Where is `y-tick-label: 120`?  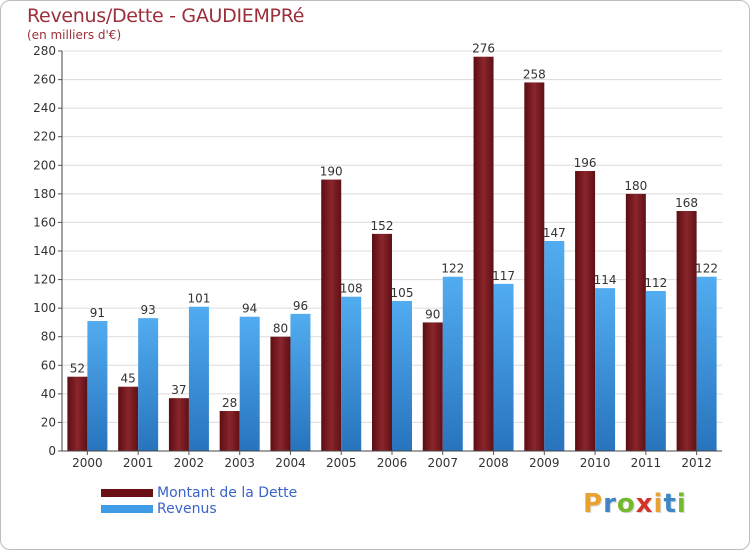
y-tick-label: 120 is located at coordinates (44, 280).